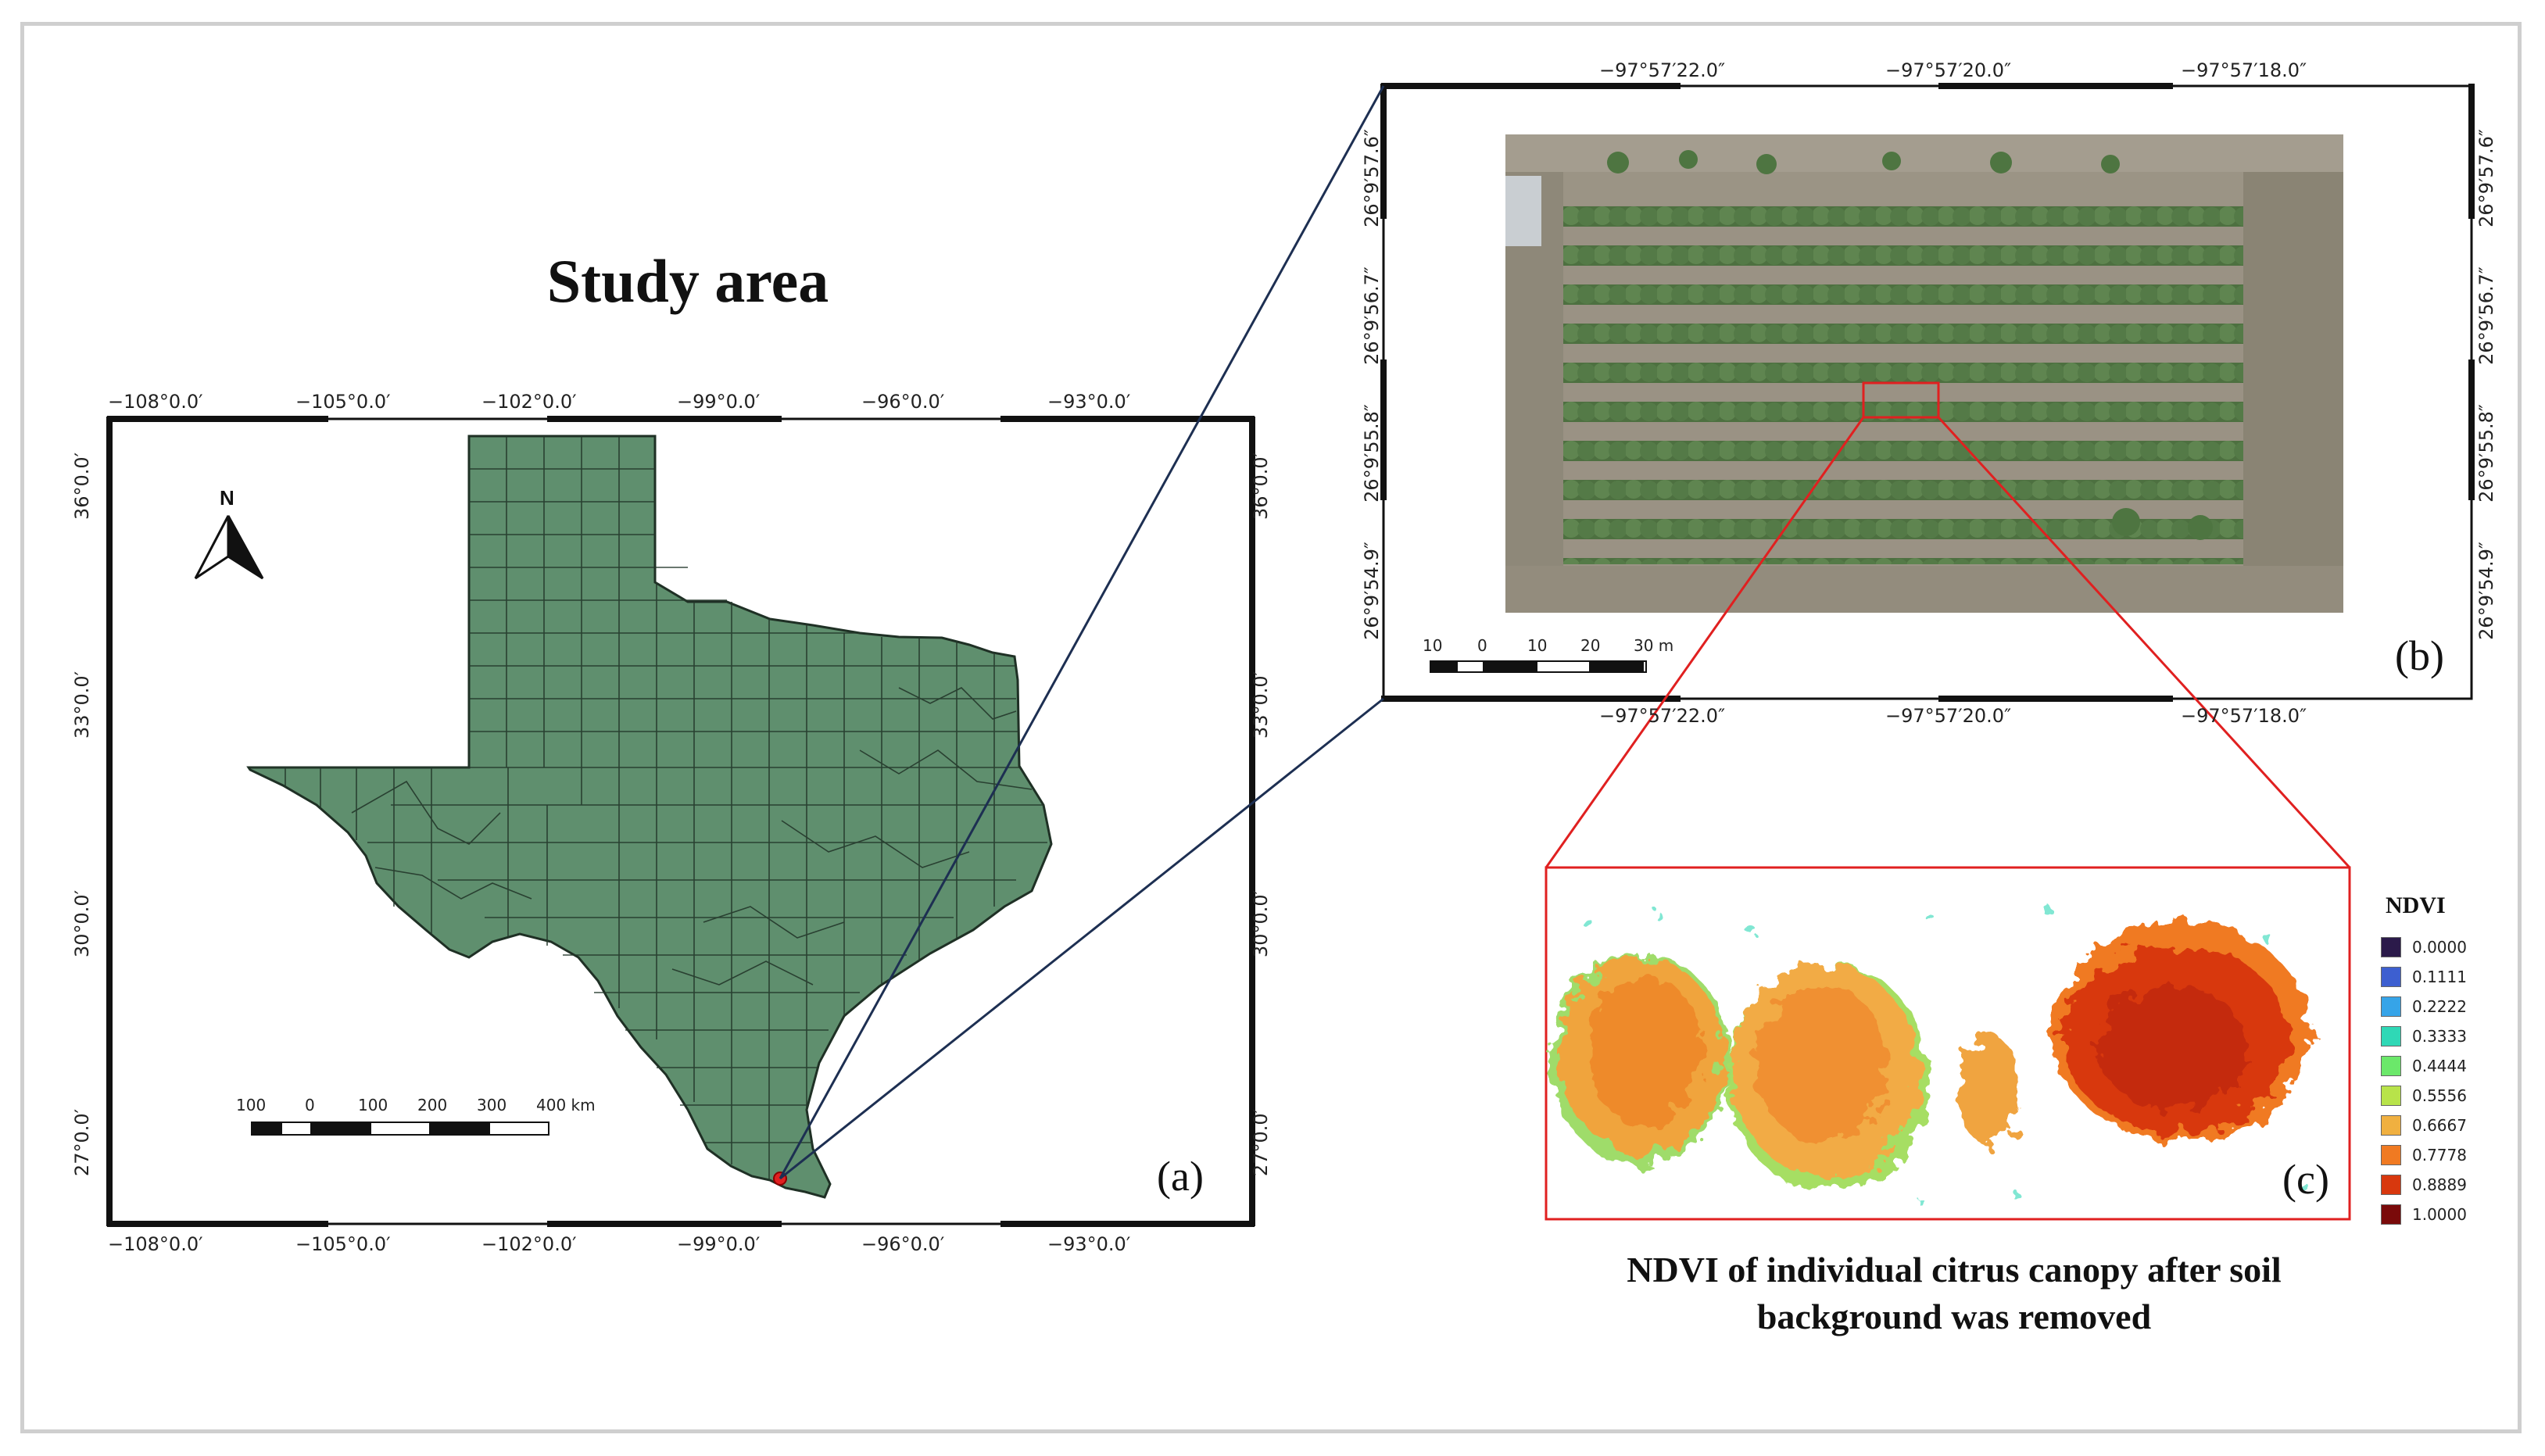  What do you see at coordinates (1948, 716) in the screenshot?
I see `panel-b-bottom-tick: −97°57′20.0″` at bounding box center [1948, 716].